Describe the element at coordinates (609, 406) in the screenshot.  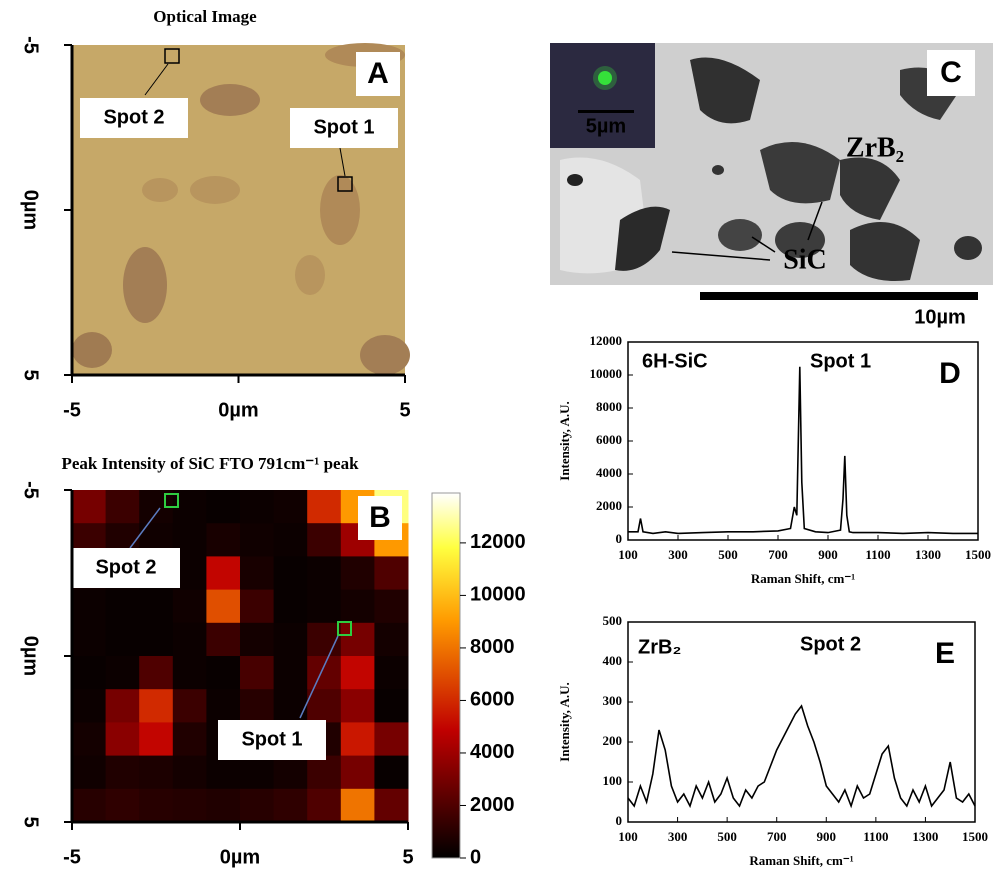
I see `y-tick-label: 8000` at that location.